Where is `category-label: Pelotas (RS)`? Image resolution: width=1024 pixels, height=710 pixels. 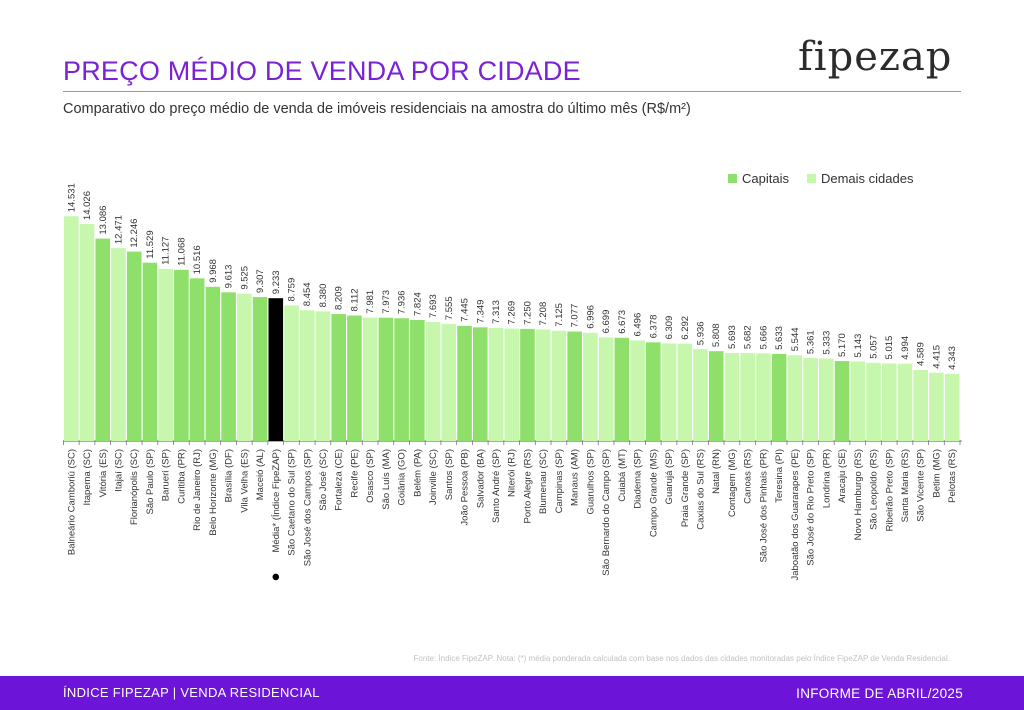 category-label: Pelotas (RS) is located at coordinates (952, 476).